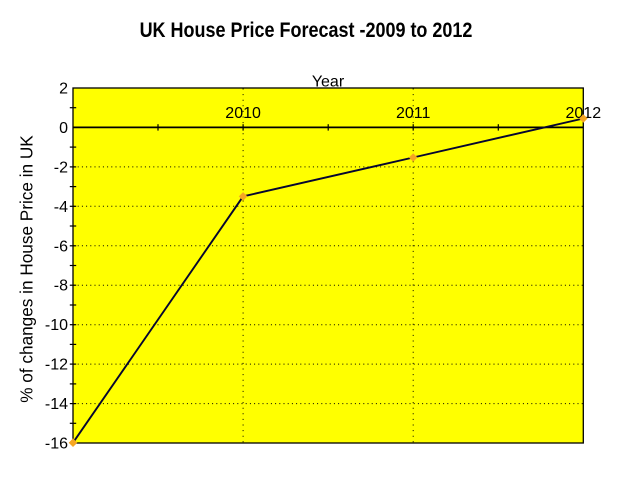 This screenshot has height=480, width=640. Describe the element at coordinates (243, 113) in the screenshot. I see `svg-text: 2010` at that location.